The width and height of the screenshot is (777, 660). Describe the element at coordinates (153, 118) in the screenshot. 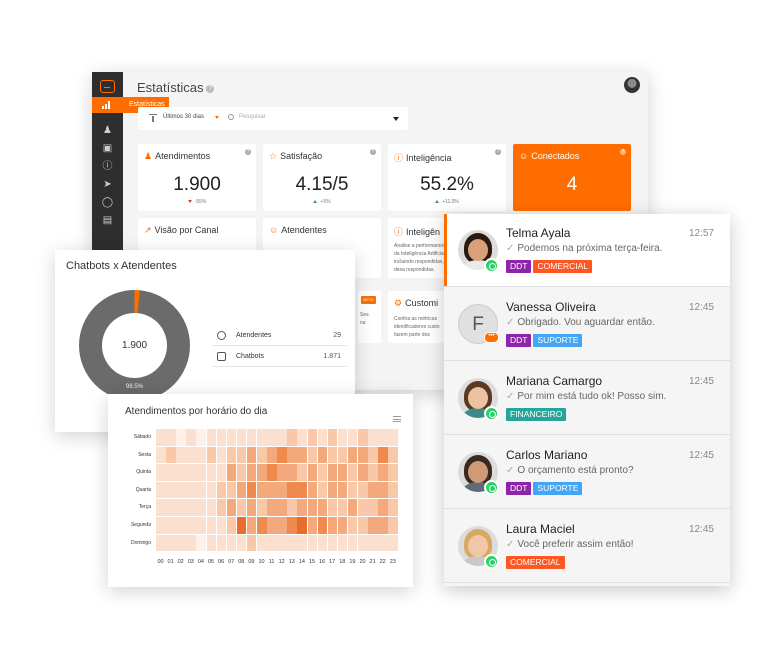

I see `filter-icon` at that location.